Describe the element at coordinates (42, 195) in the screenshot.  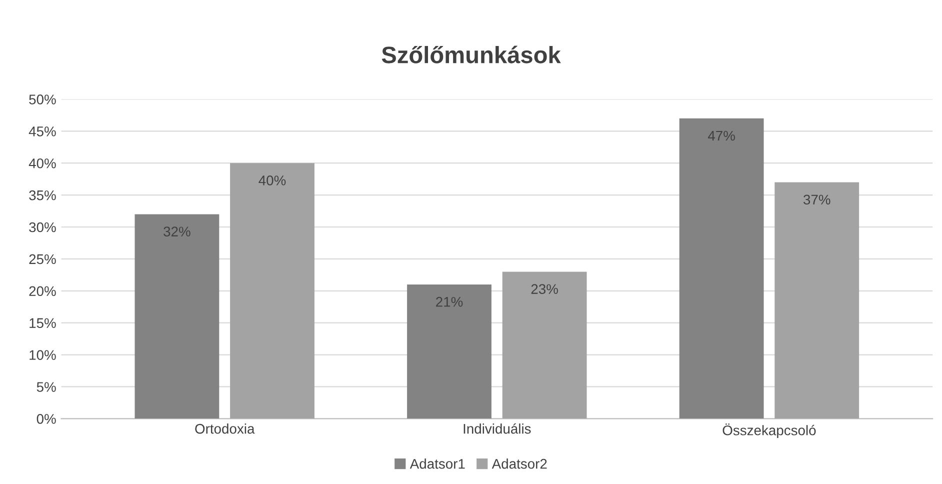
I see `y-tick-label: 35%` at that location.